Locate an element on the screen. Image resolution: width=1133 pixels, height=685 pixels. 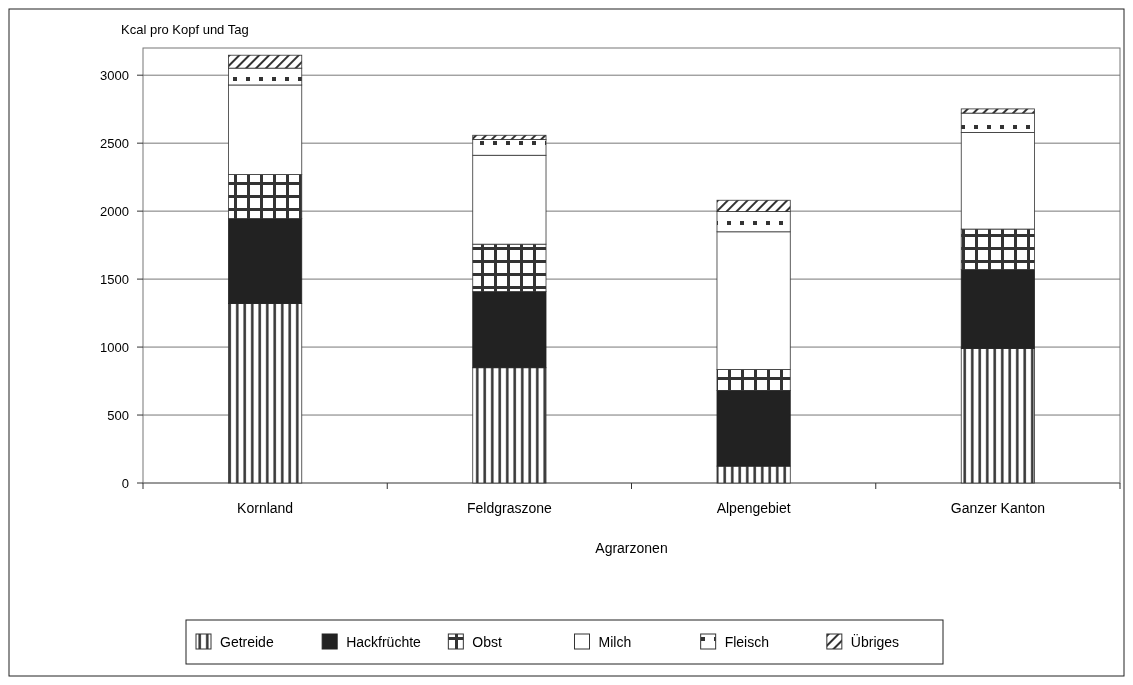
y-tick-label: 1000 is located at coordinates (114, 347).